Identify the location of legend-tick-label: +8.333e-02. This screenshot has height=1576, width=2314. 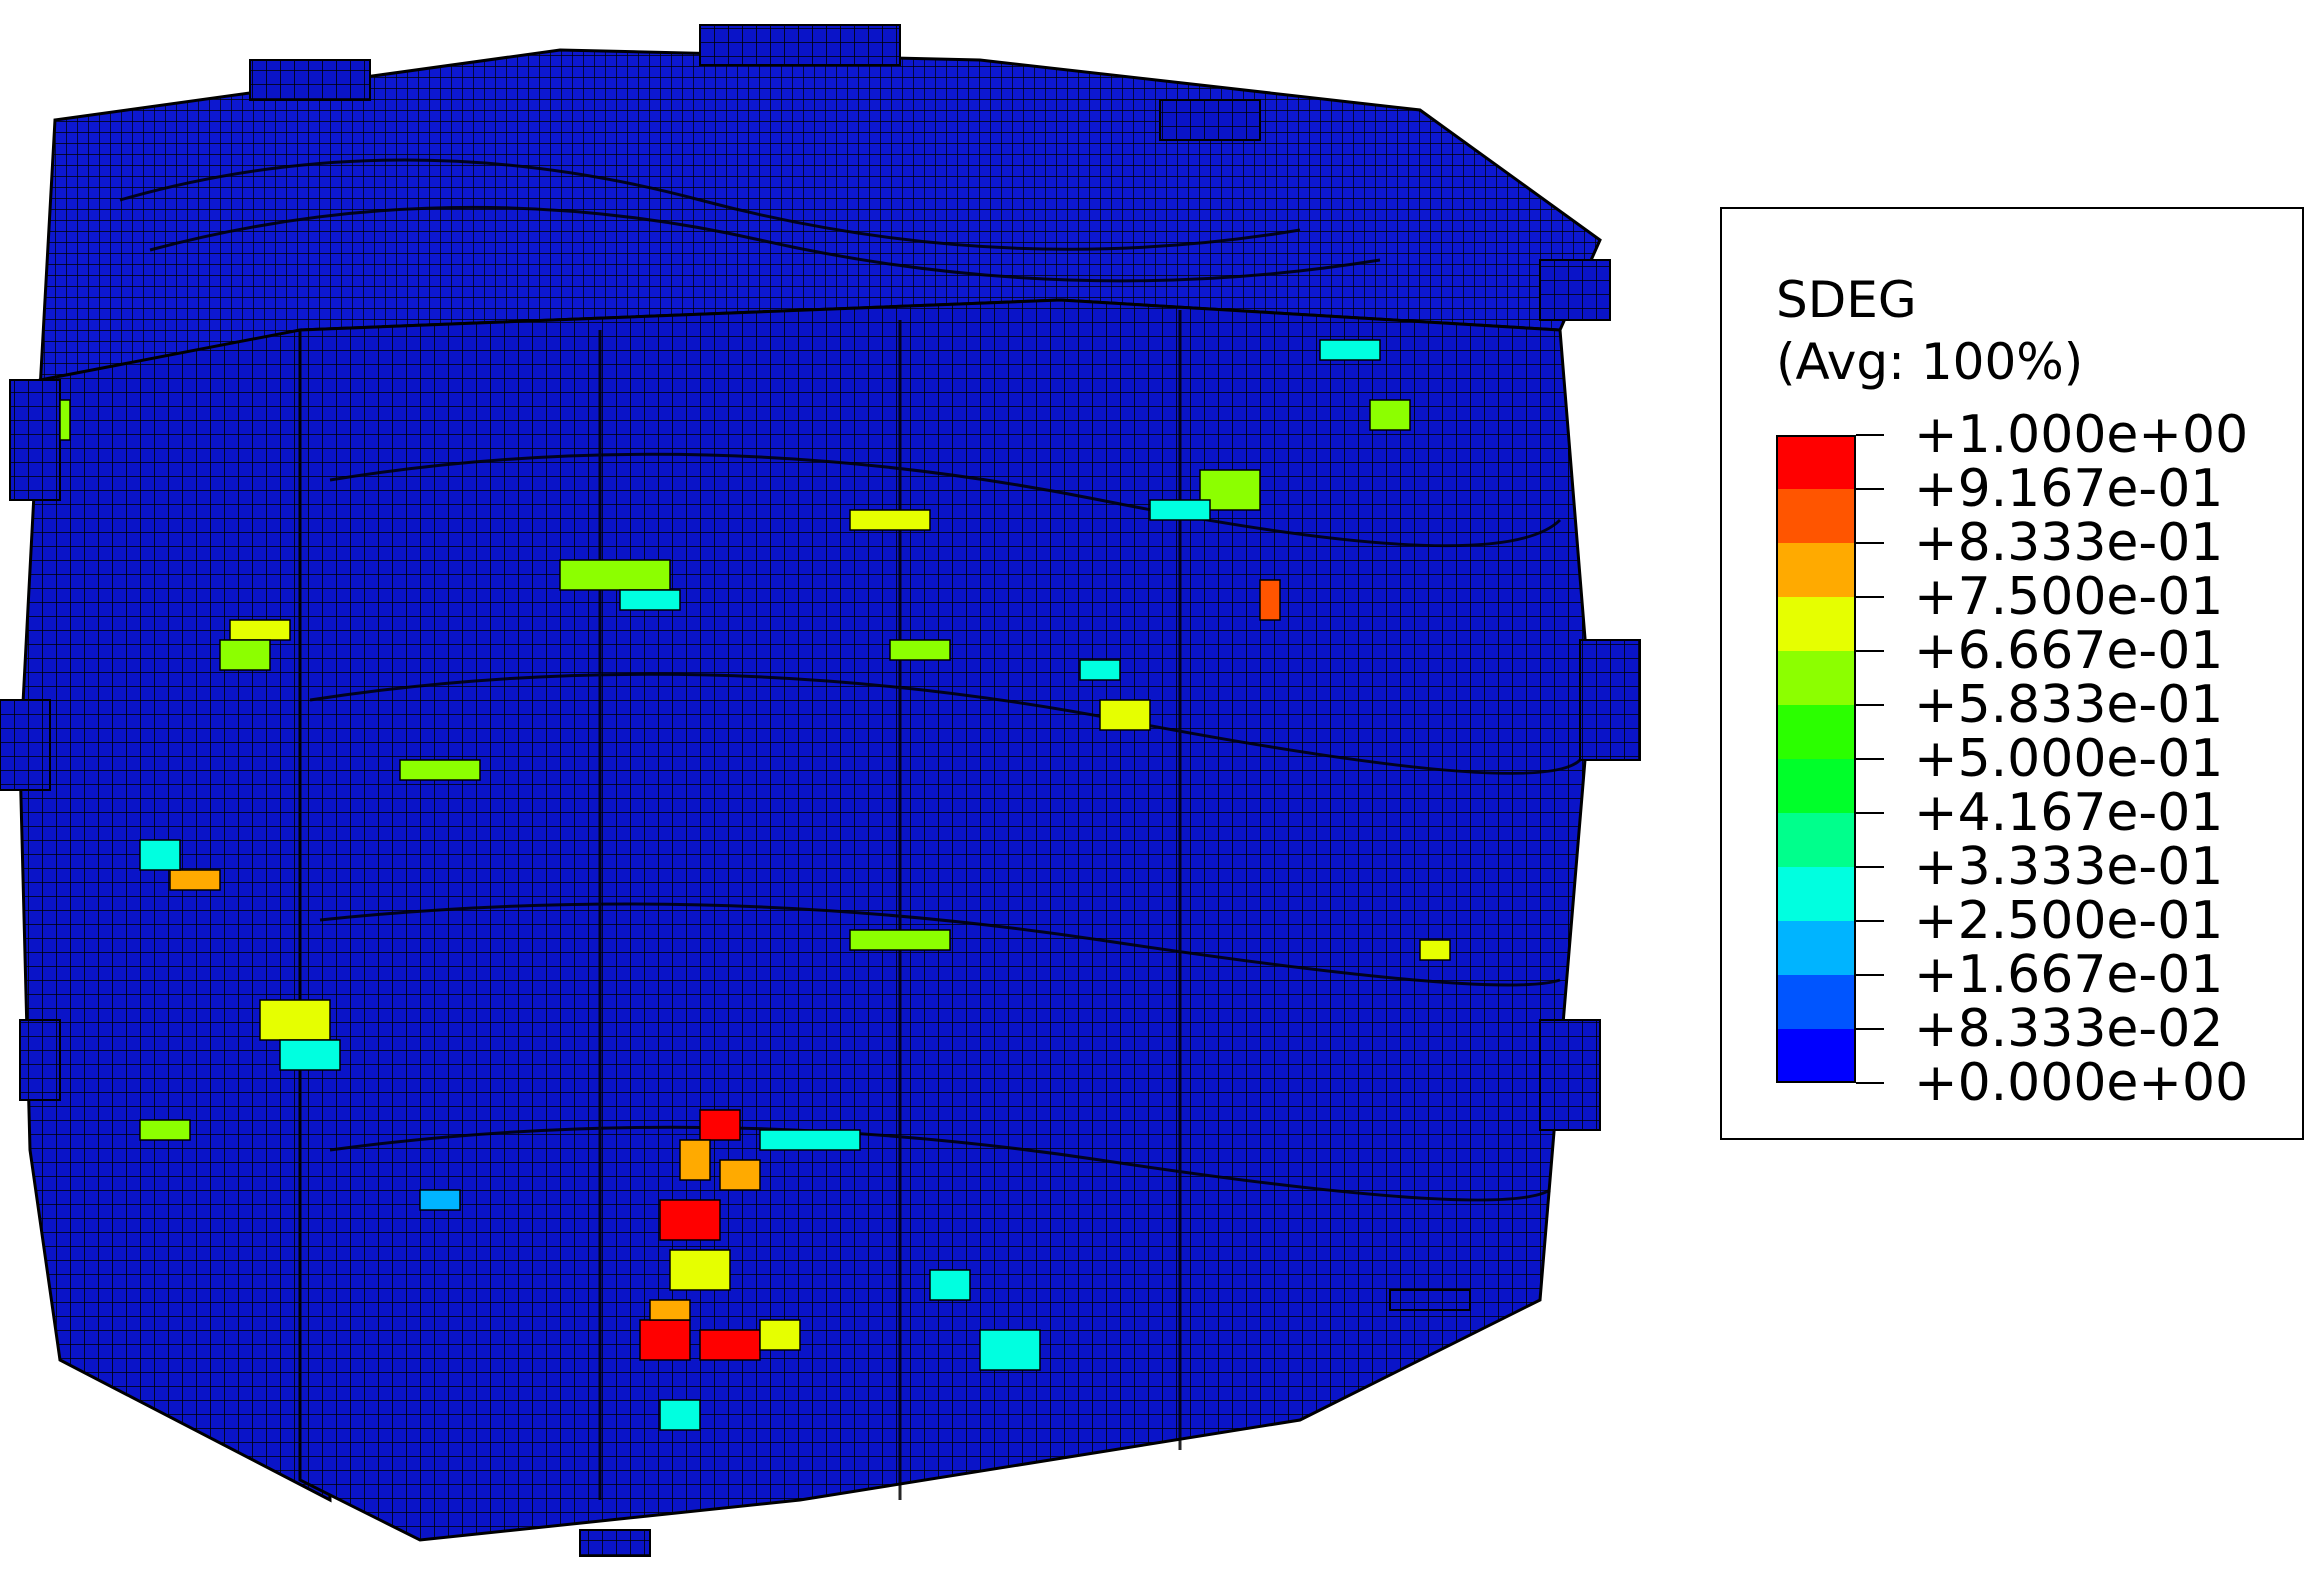
(2069, 1029).